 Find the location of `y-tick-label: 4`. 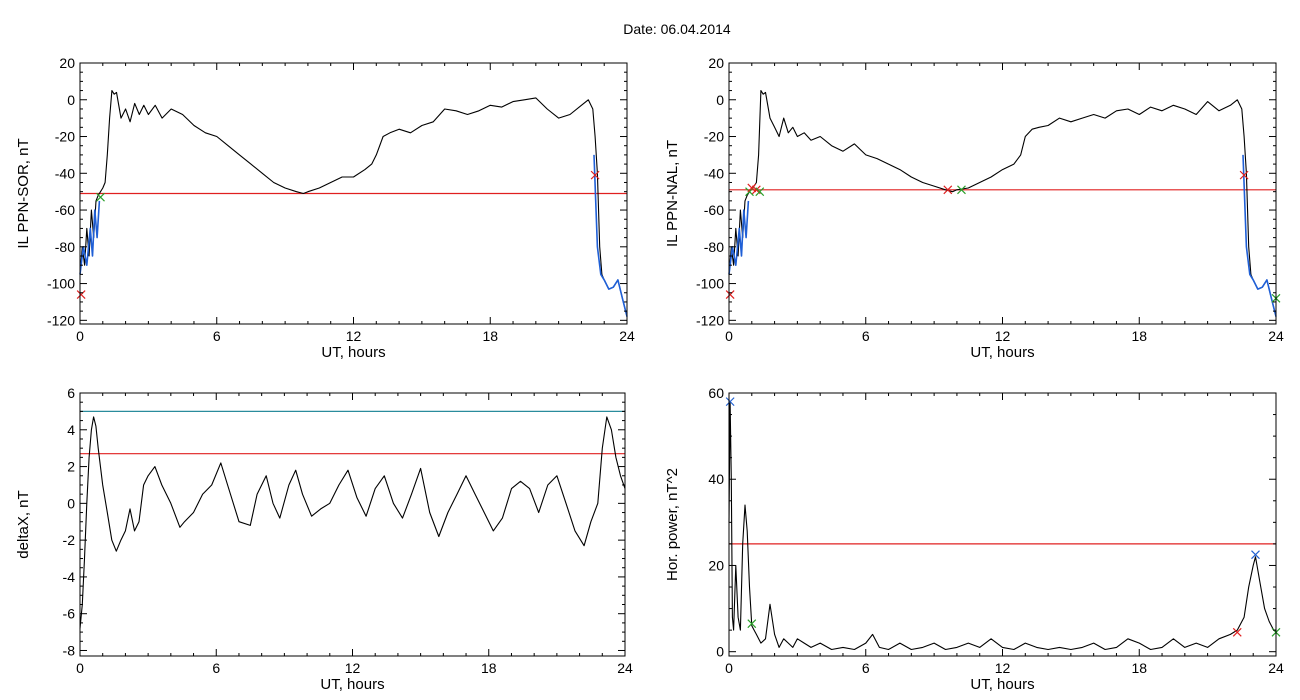

y-tick-label: 4 is located at coordinates (71, 430).